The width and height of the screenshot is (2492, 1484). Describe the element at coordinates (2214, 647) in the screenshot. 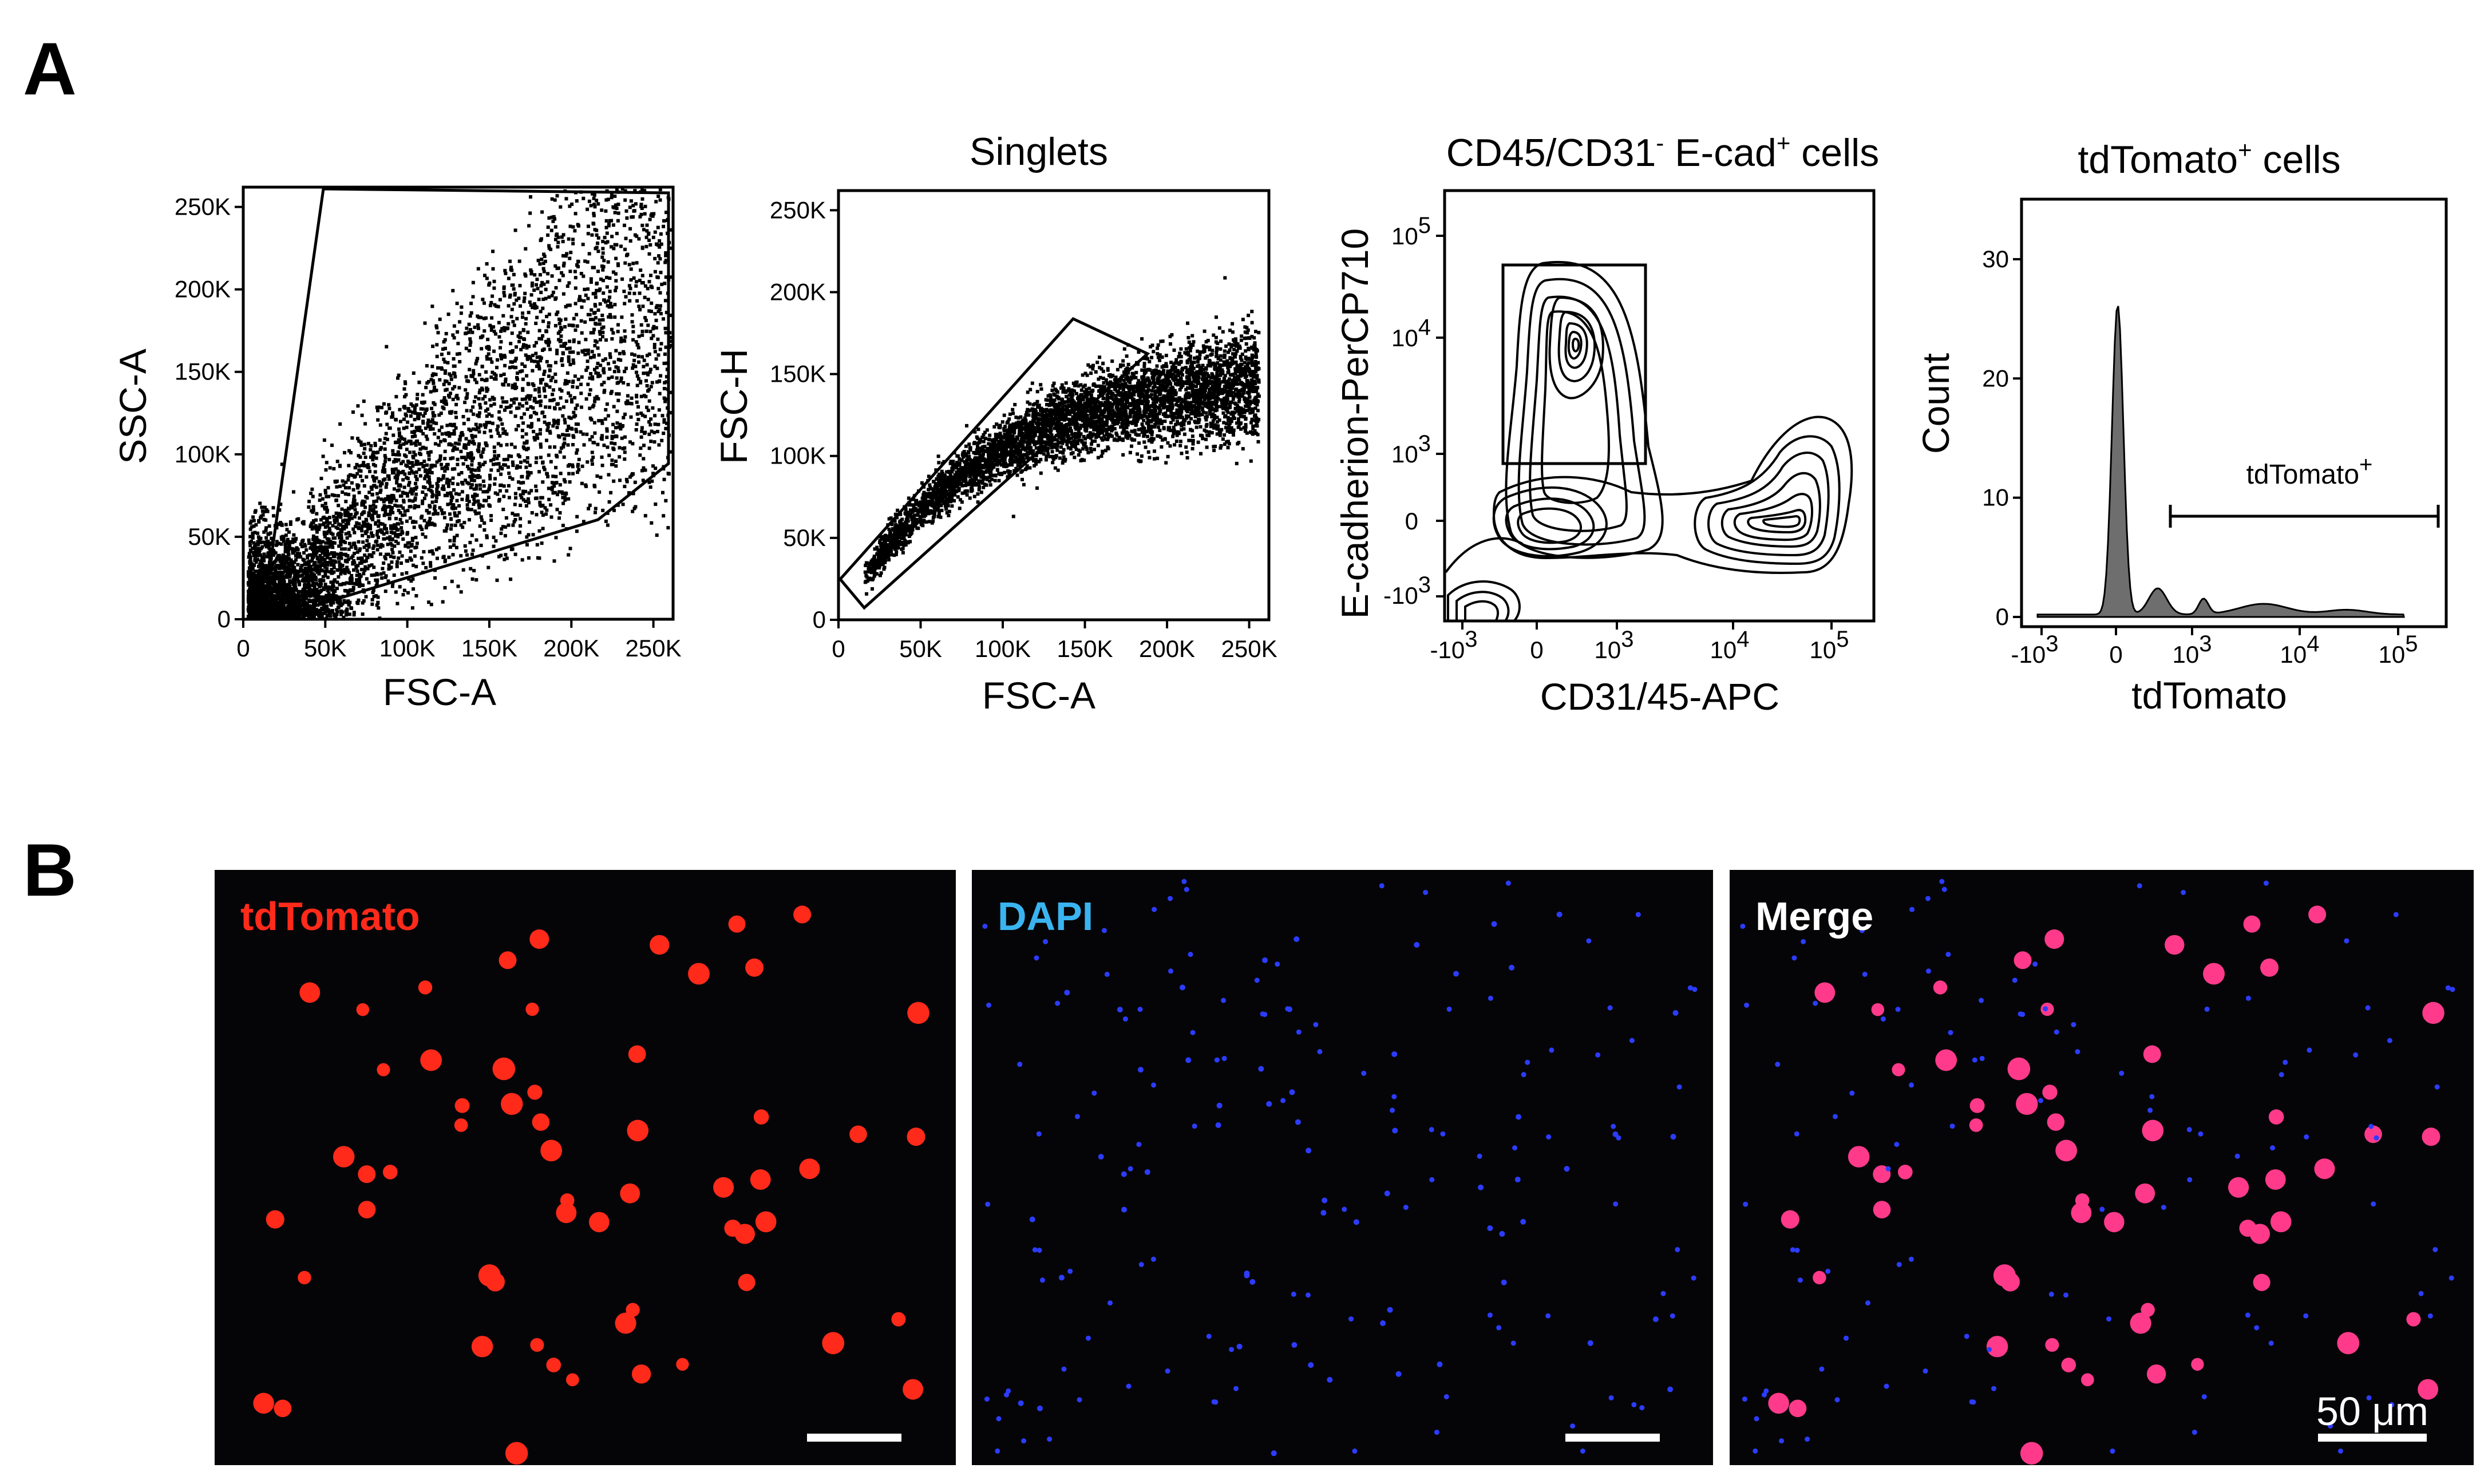

I see `p4-x-ticks: -103 0 103 104 105` at that location.